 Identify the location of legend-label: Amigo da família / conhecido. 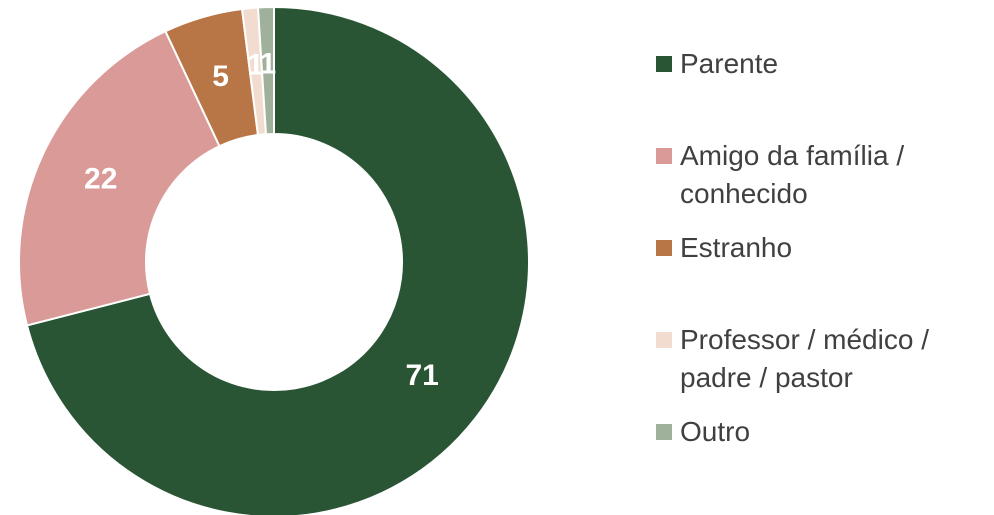
(792, 174).